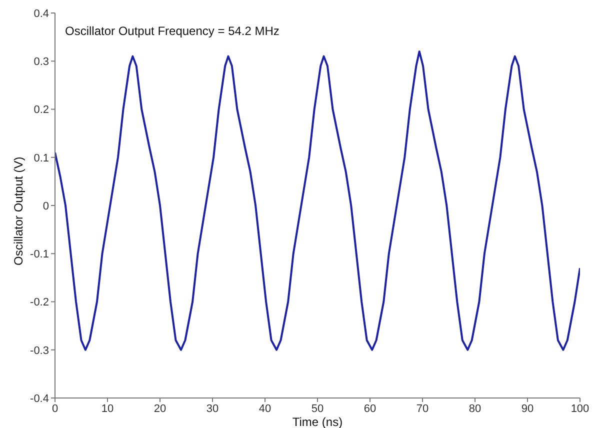 This screenshot has height=428, width=593. Describe the element at coordinates (527, 408) in the screenshot. I see `x-tick-label: 90` at that location.